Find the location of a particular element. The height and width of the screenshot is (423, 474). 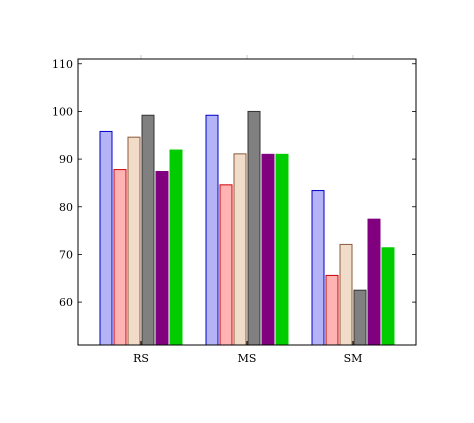

bar-series1-ms is located at coordinates (212, 230).